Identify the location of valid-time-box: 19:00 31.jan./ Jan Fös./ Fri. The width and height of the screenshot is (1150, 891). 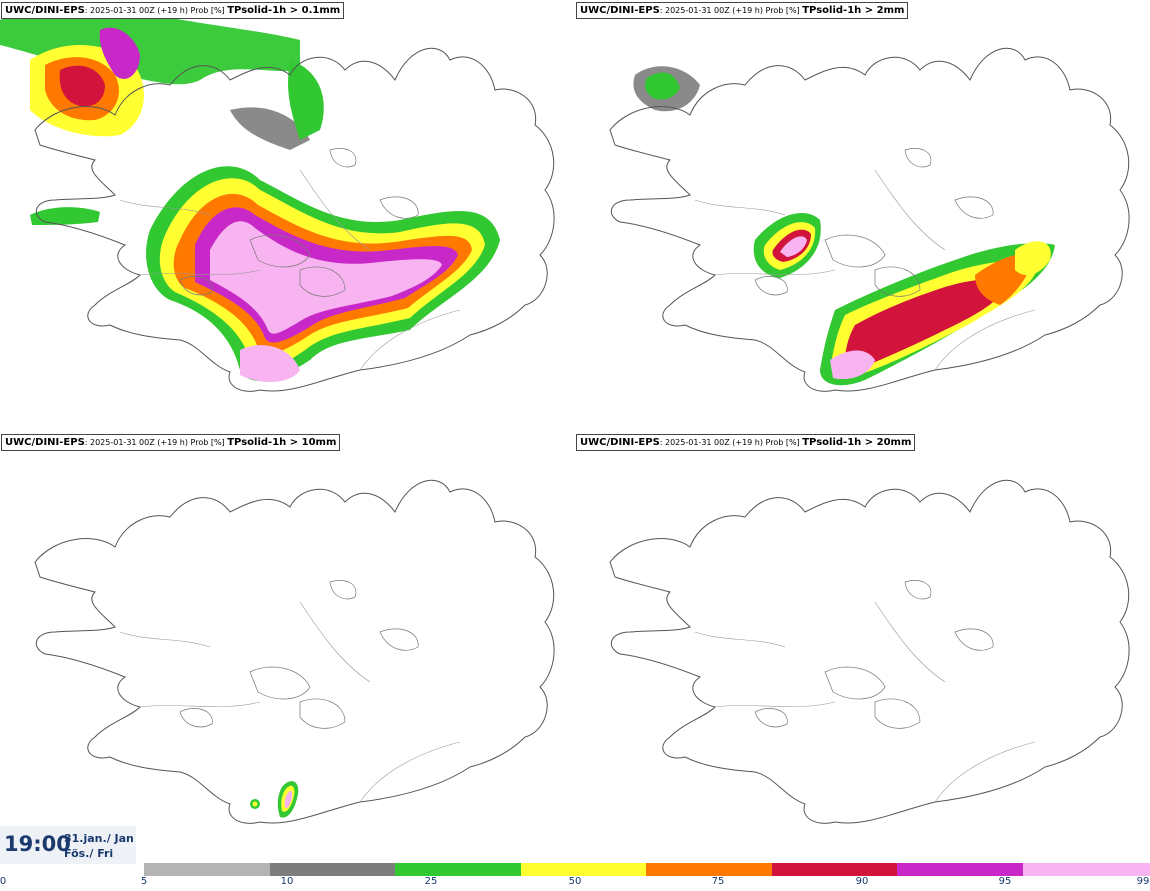
(68, 845).